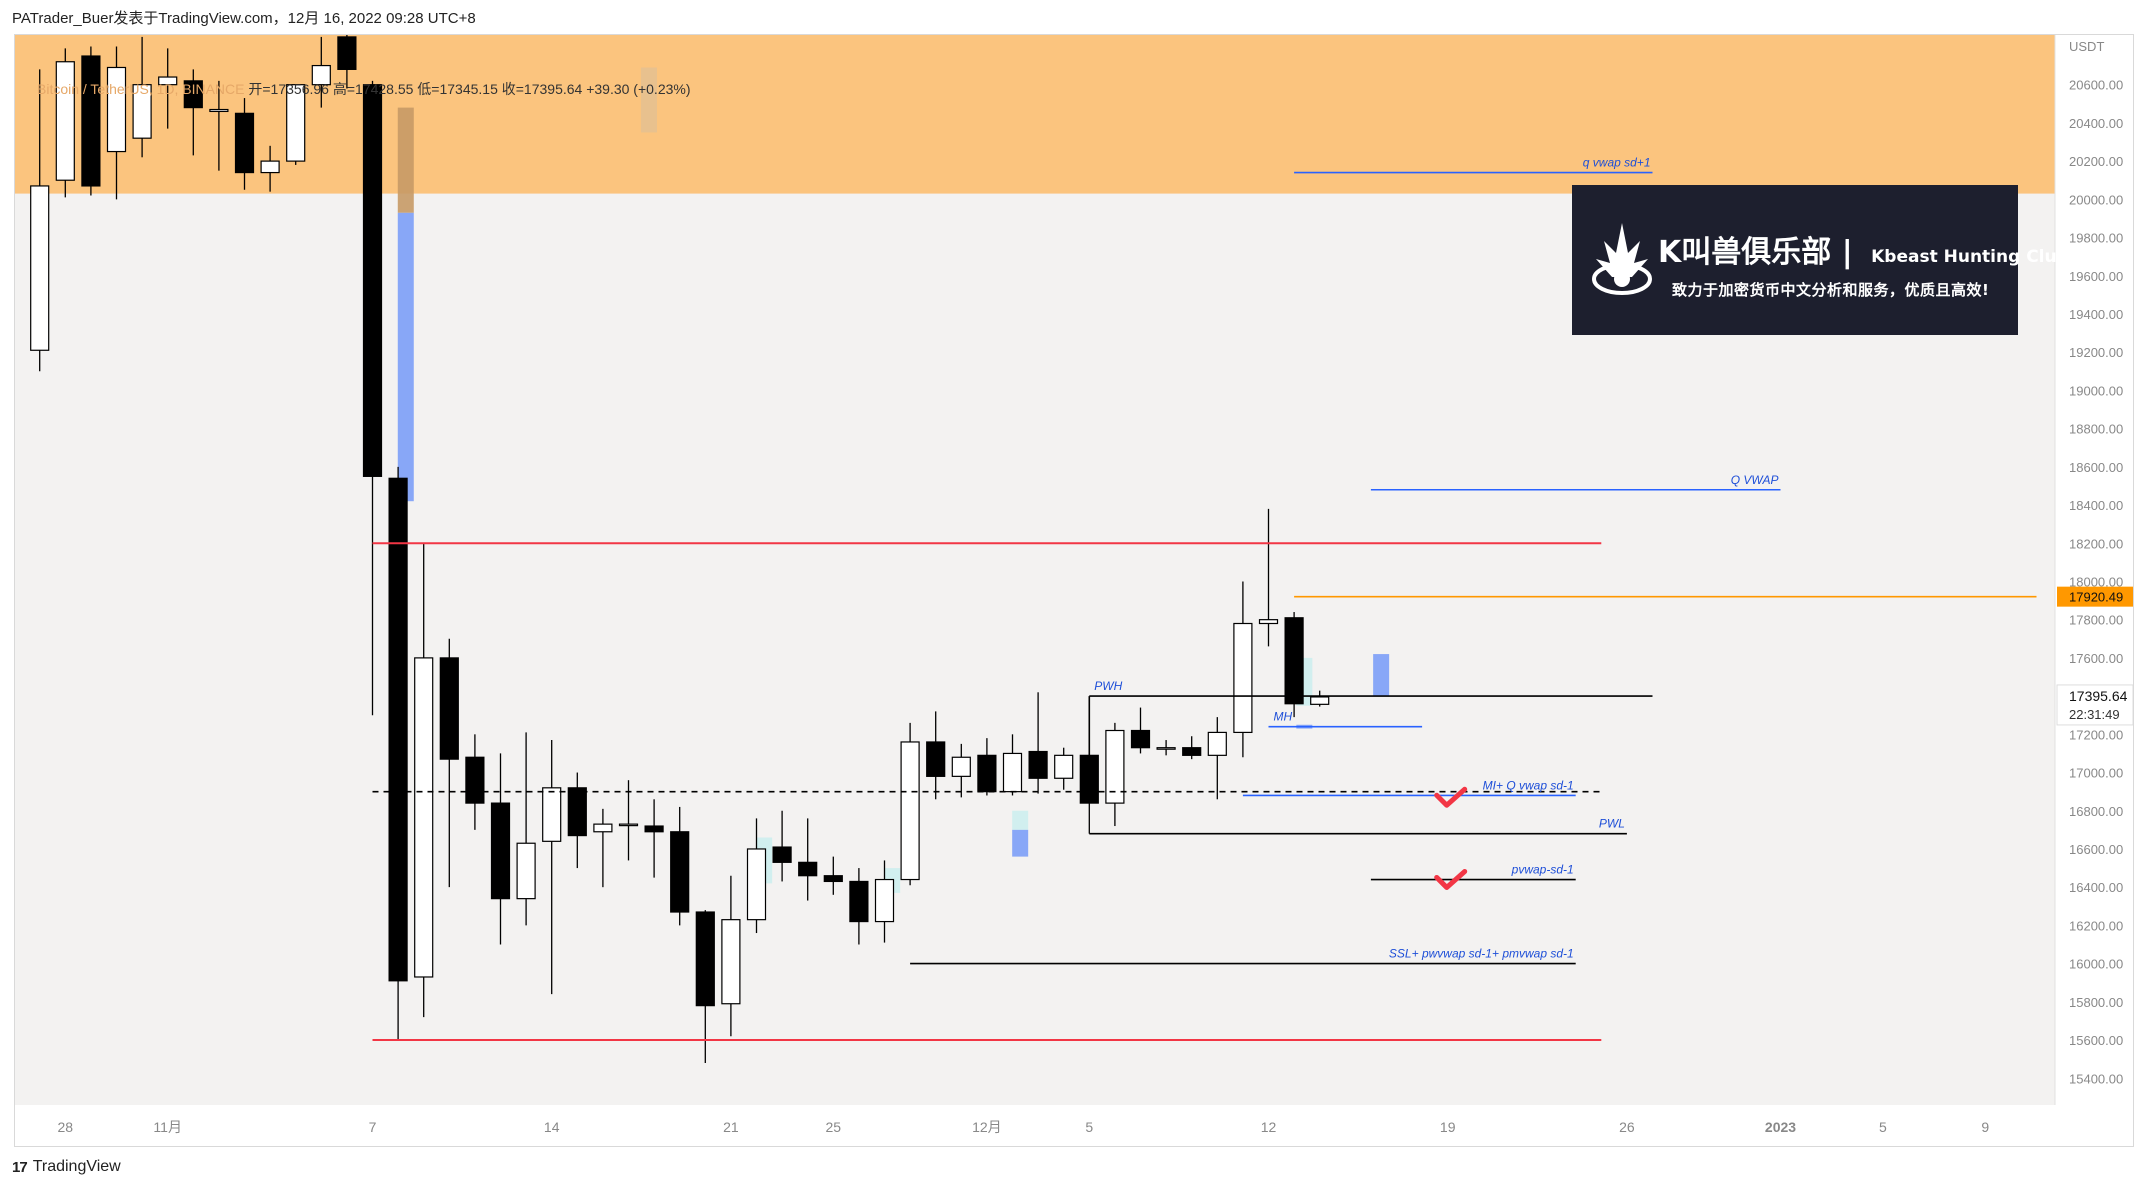  Describe the element at coordinates (552, 1127) in the screenshot. I see `time-tick-label: 14` at that location.